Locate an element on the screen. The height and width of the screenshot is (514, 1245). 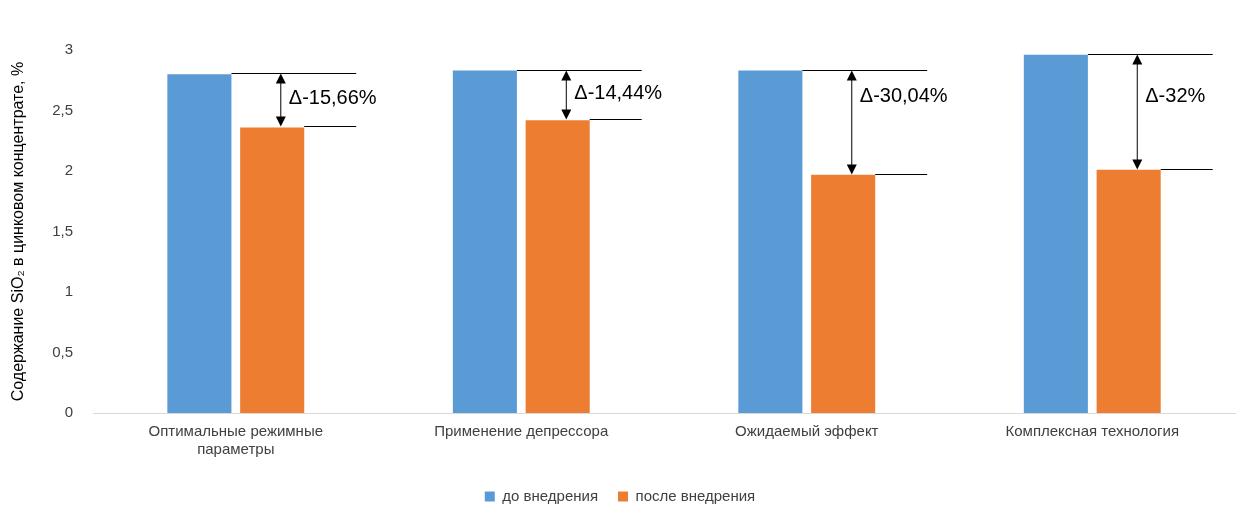
y-tick-label: 0,5 is located at coordinates (63, 351).